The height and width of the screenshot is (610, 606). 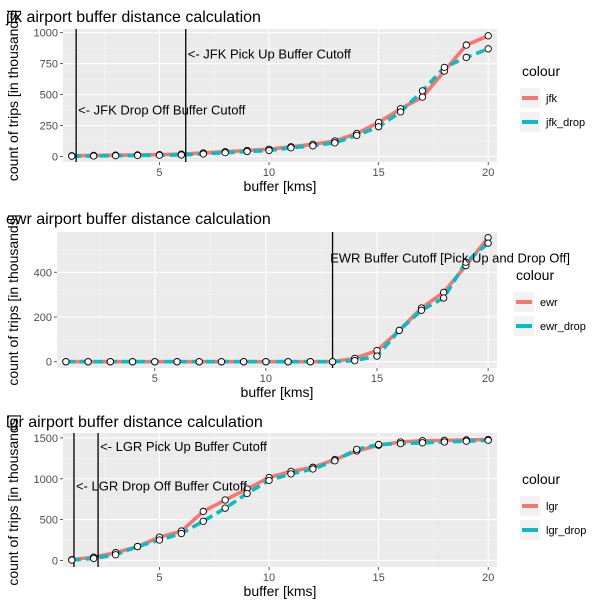 What do you see at coordinates (566, 531) in the screenshot?
I see `legend-label: lgr_drop` at bounding box center [566, 531].